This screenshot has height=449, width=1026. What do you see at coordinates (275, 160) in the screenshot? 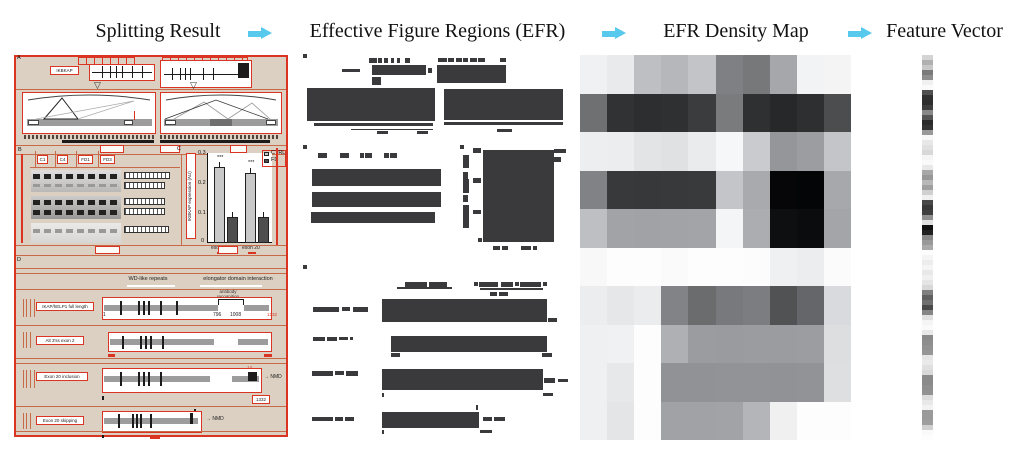
I see `figure-text: FD` at bounding box center [275, 160].